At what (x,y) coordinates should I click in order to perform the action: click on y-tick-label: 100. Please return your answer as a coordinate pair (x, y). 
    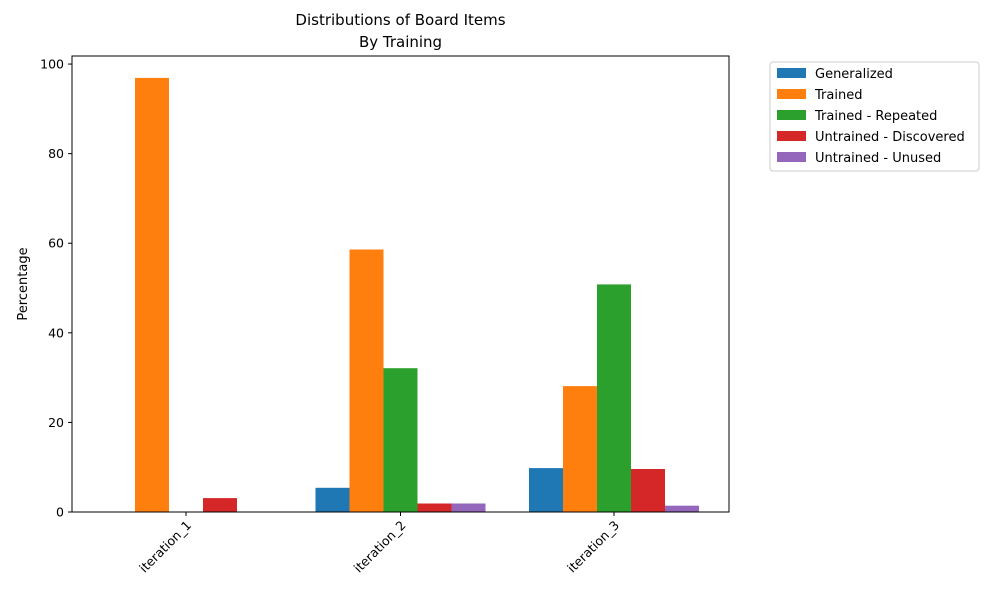
    Looking at the image, I should click on (52, 64).